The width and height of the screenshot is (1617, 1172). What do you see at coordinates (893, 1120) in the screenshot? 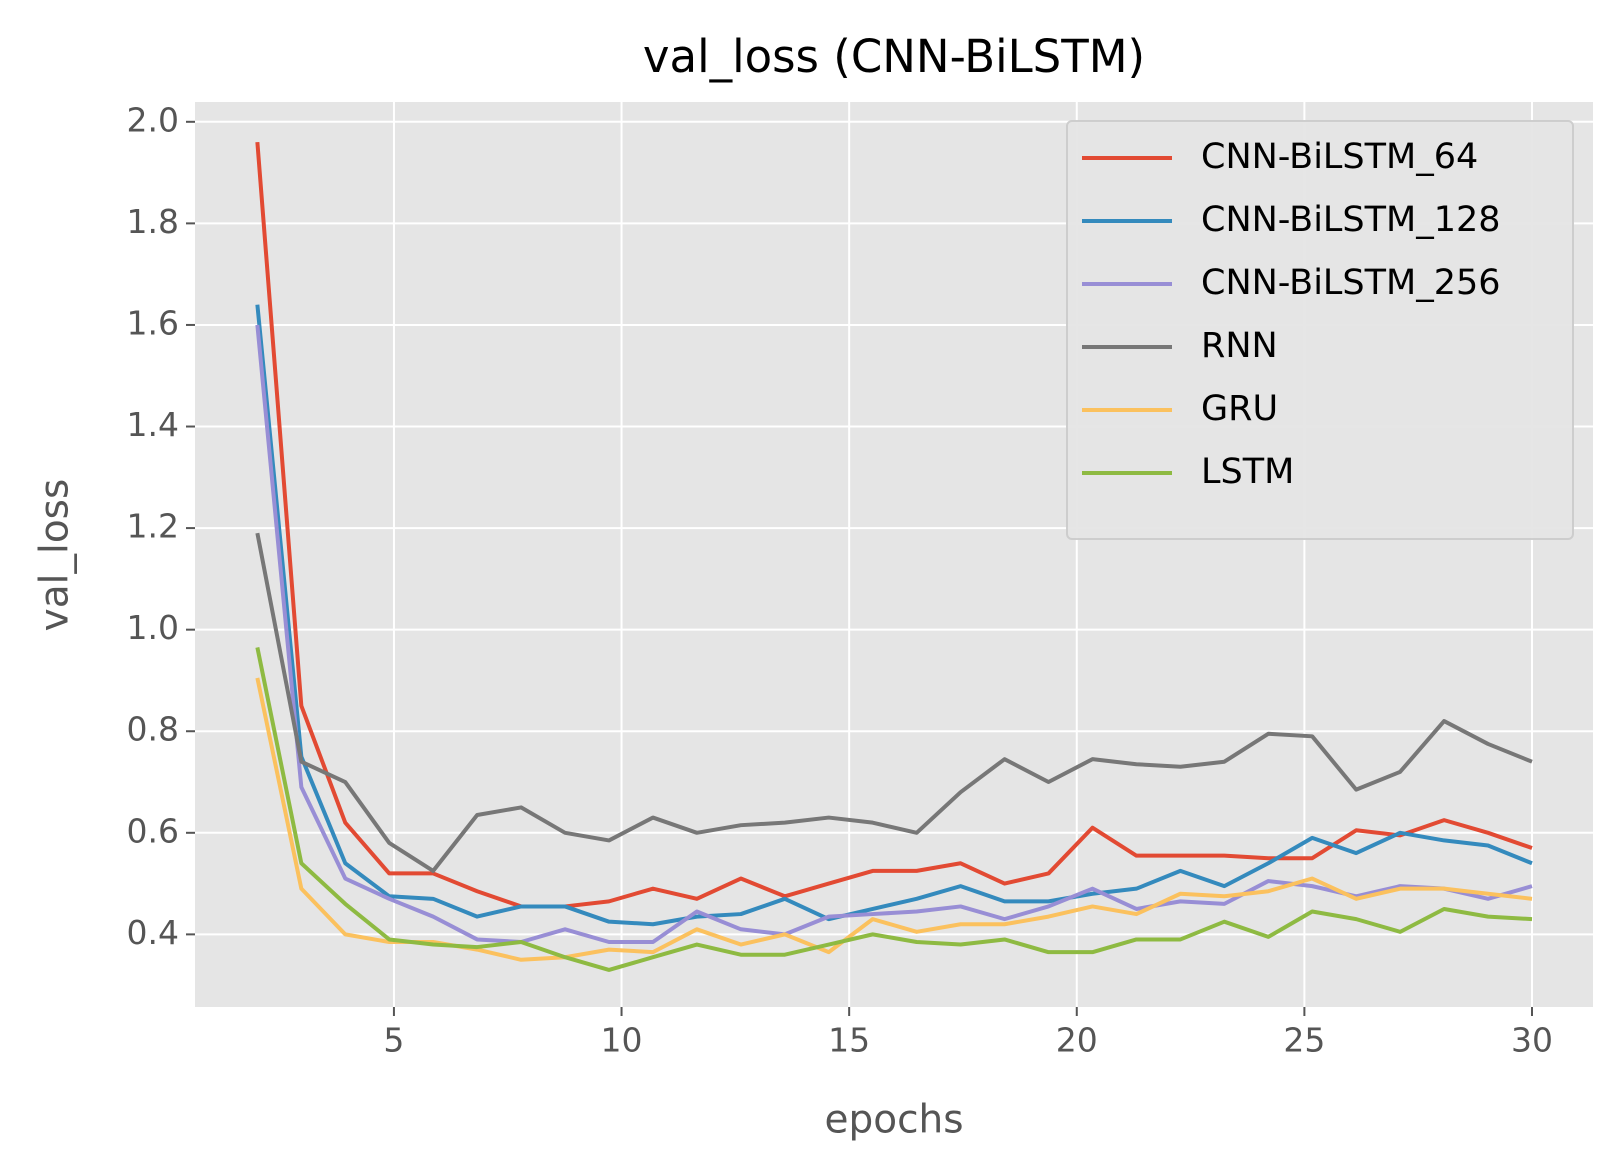
I see `x-axis-label: epochs` at bounding box center [893, 1120].